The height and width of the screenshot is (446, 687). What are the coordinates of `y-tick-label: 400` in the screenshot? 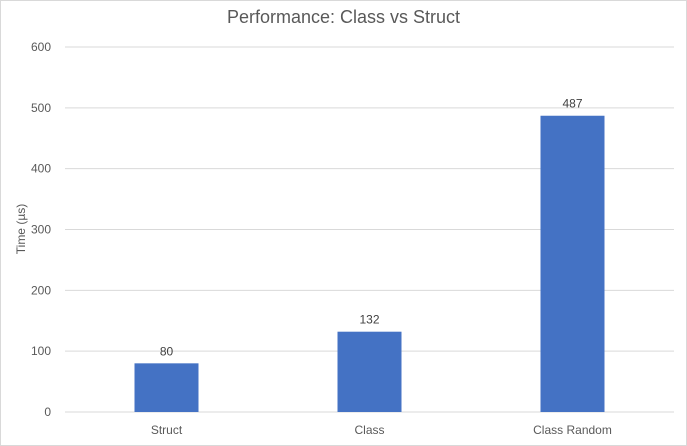 It's located at (41, 169).